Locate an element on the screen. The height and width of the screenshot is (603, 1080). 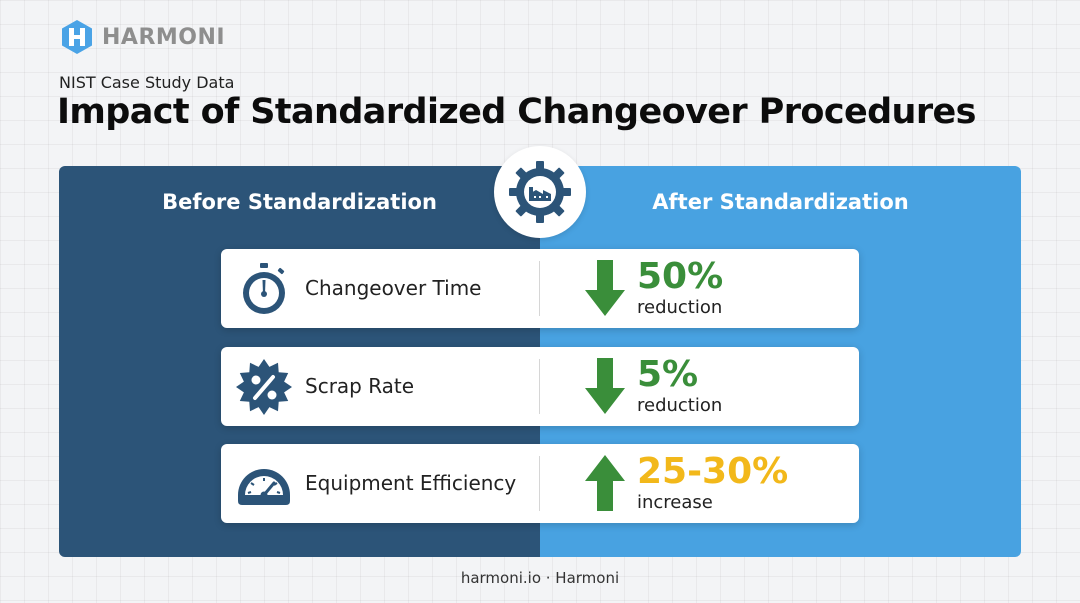
arrow-up-icon is located at coordinates (605, 483).